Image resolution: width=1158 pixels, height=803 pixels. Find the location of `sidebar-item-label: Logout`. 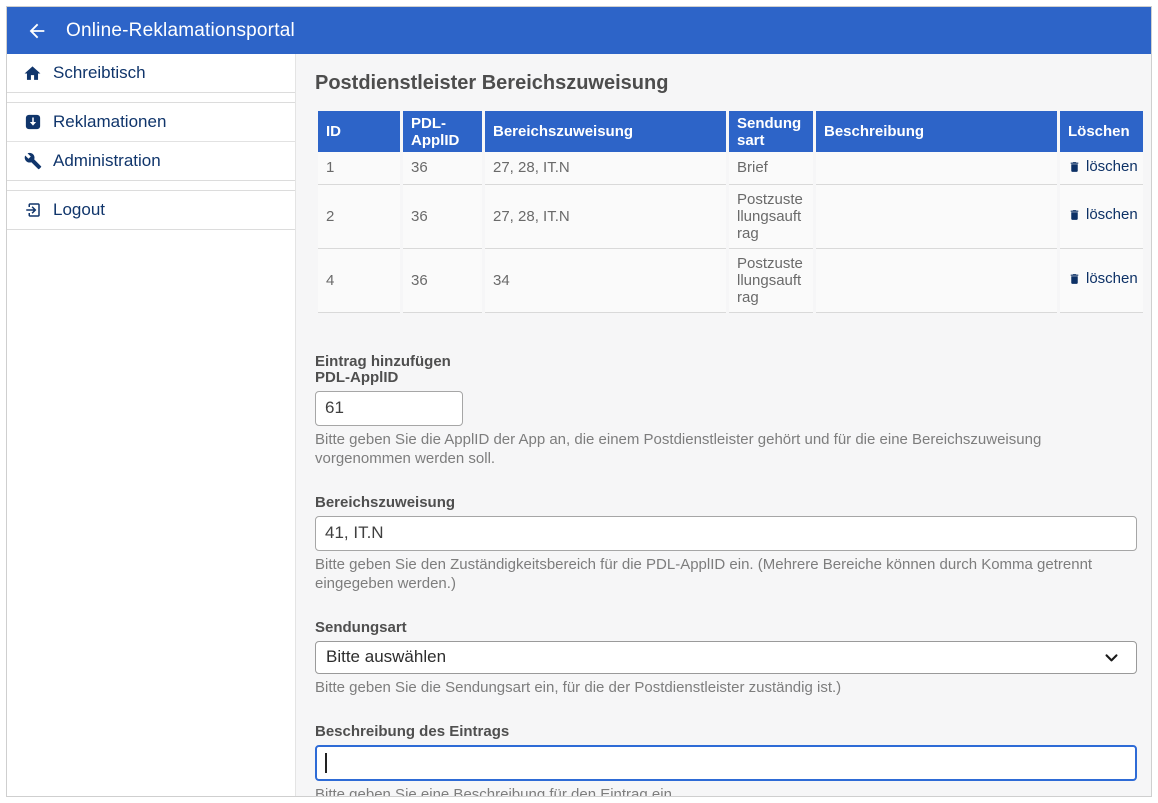

sidebar-item-label: Logout is located at coordinates (79, 209).